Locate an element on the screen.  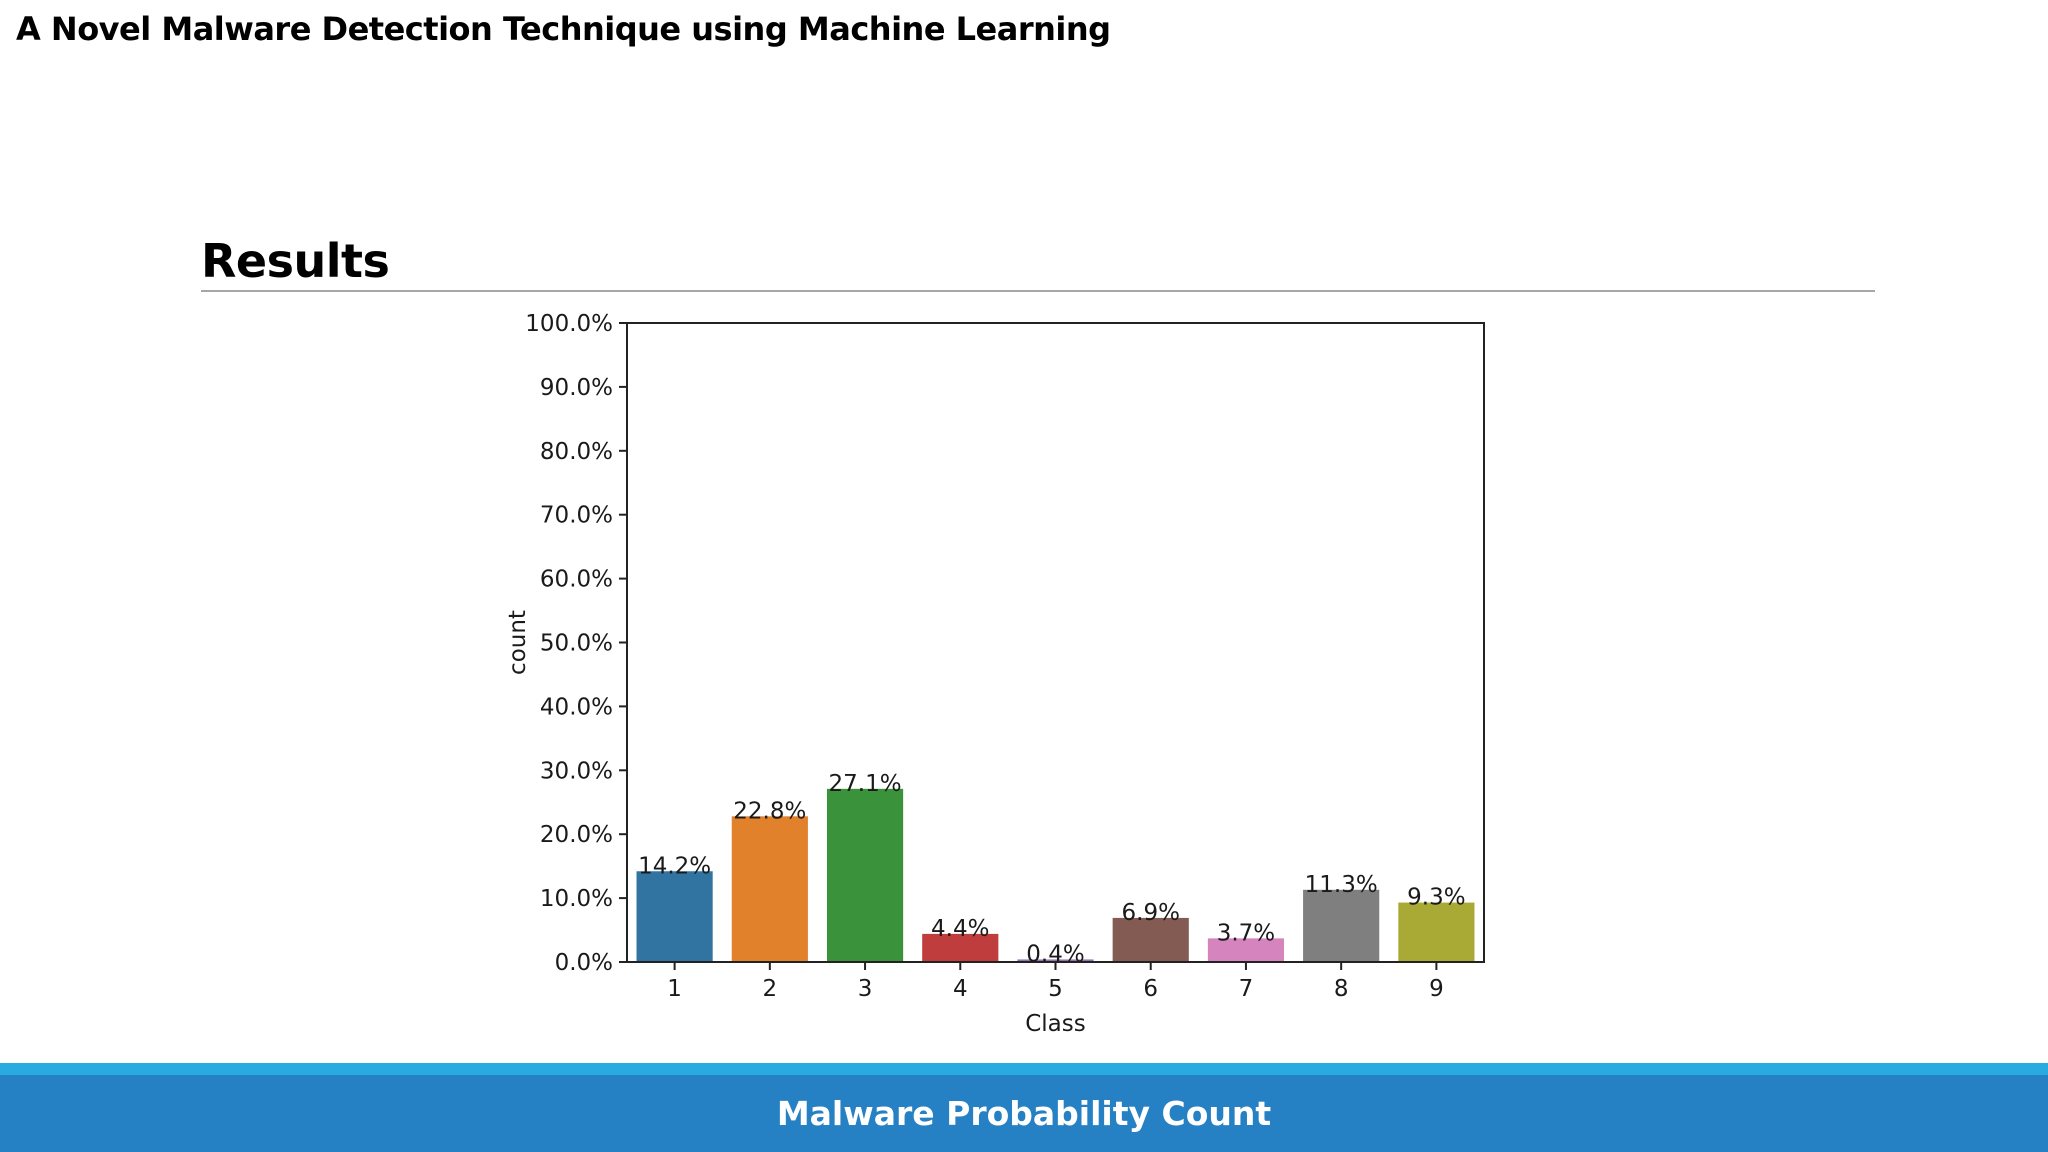
y-tick-label: 90.0% is located at coordinates (576, 388).